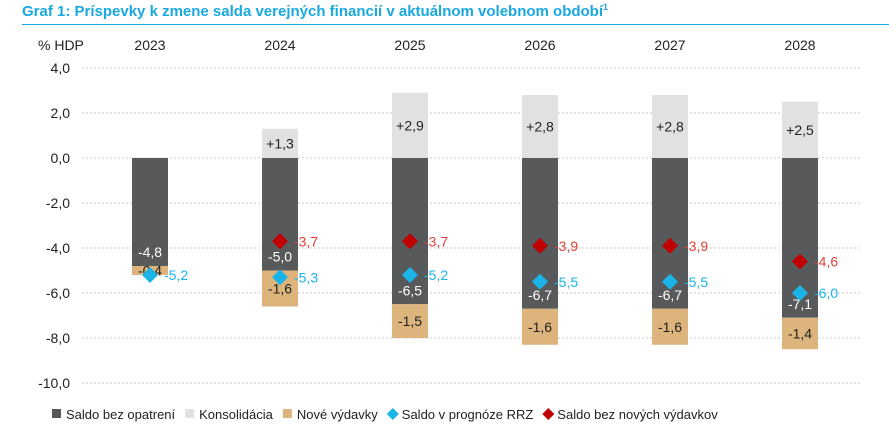 Image resolution: width=889 pixels, height=441 pixels. I want to click on legend-label: Saldo bez nových výdavkov, so click(637, 414).